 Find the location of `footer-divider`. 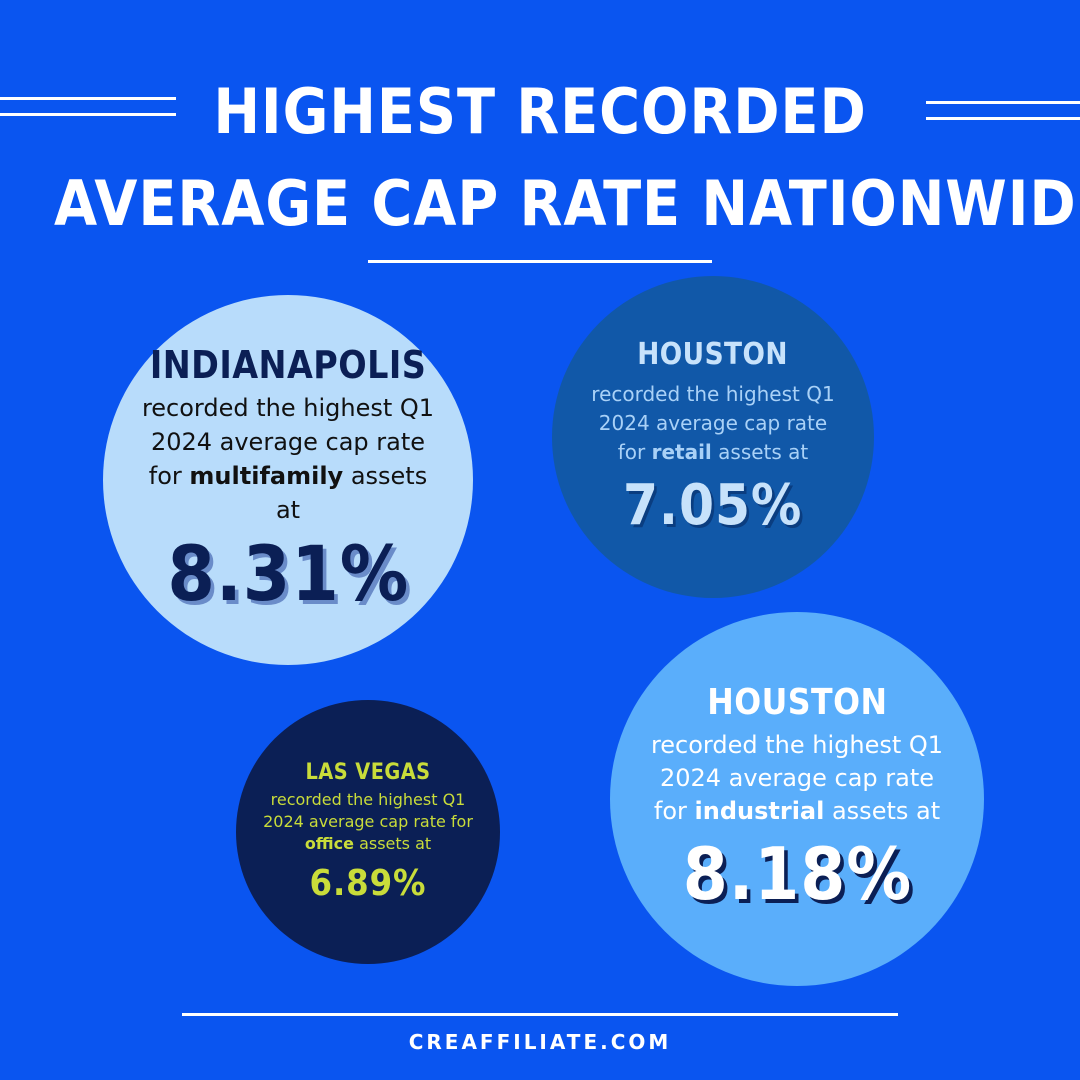

footer-divider is located at coordinates (540, 1014).